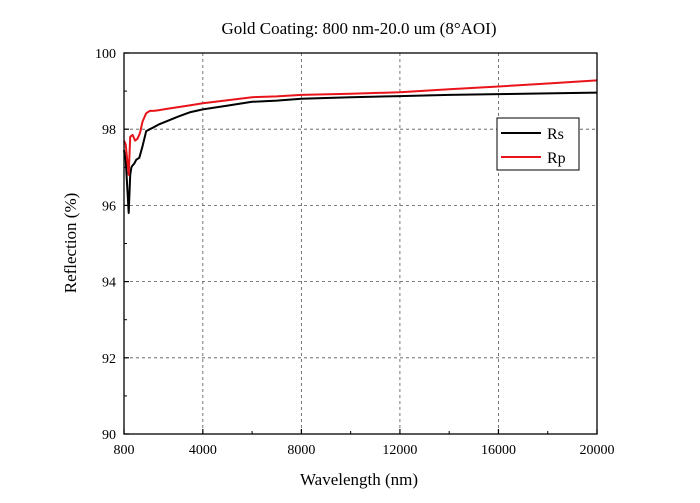 This screenshot has width=700, height=503. I want to click on y-tick-label: 92, so click(109, 359).